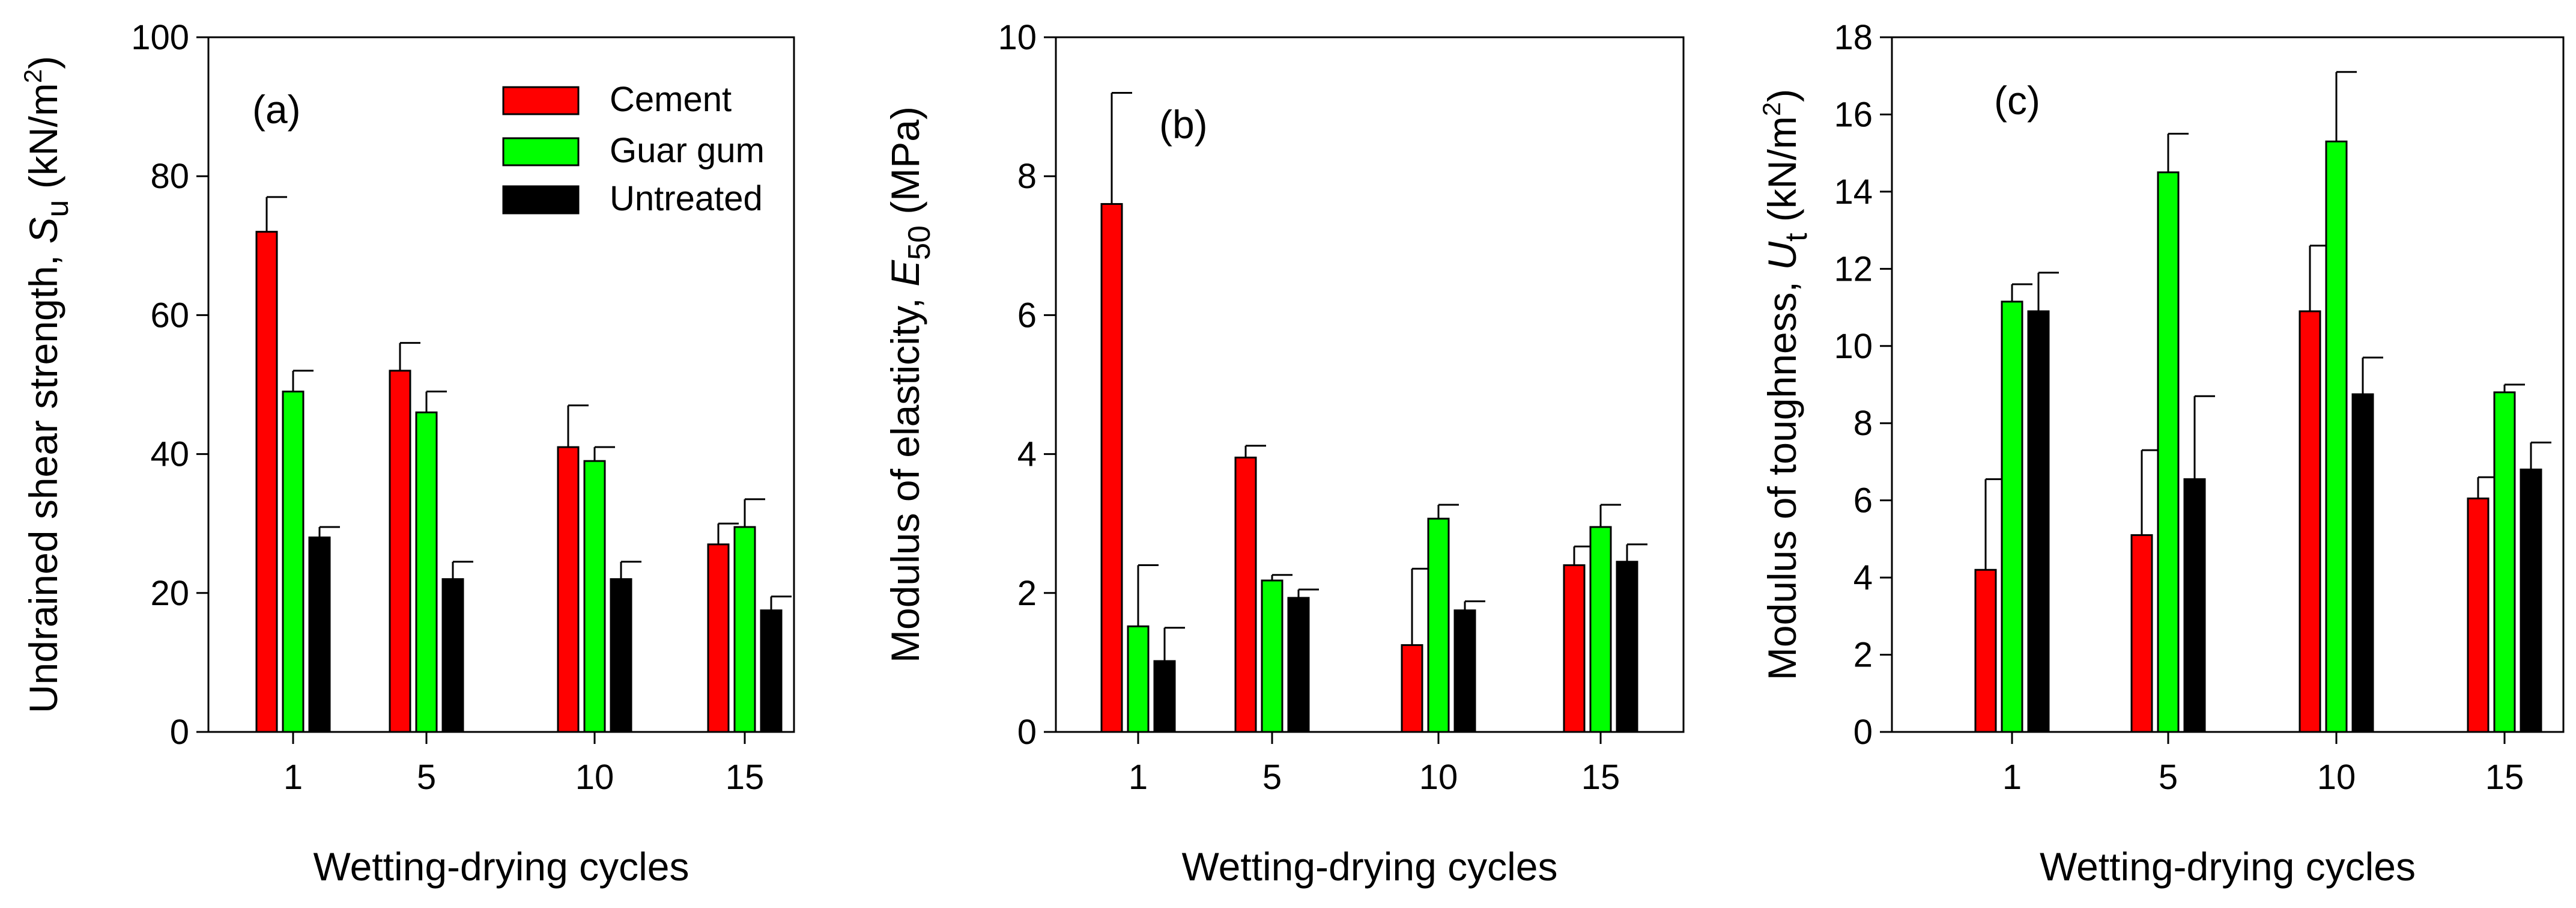 The image size is (2576, 908). Describe the element at coordinates (2017, 100) in the screenshot. I see `panel-label: (c)` at that location.